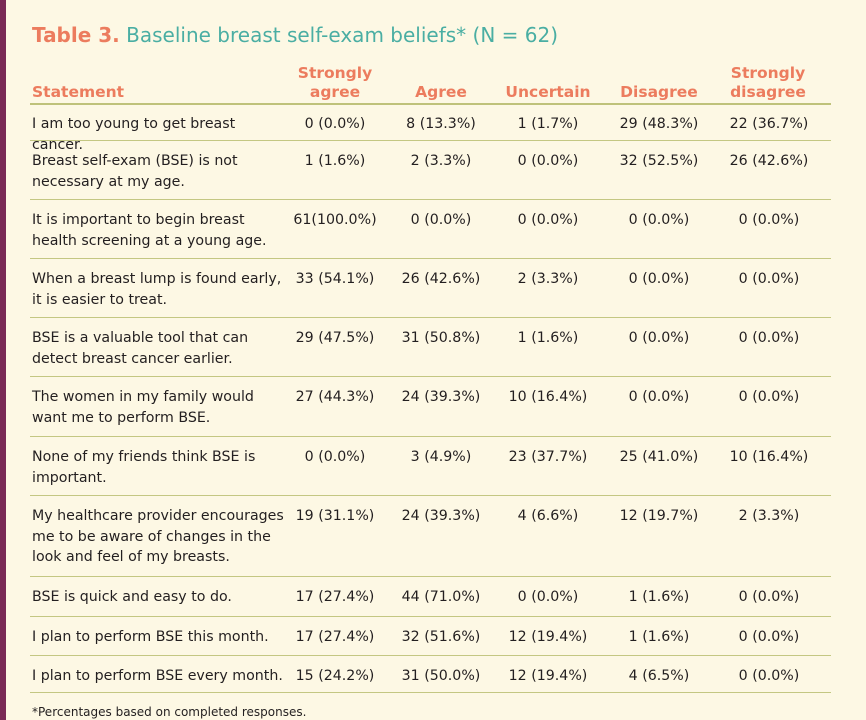 This screenshot has width=866, height=720. I want to click on strongly-agree-cell: 33 (54.1%), so click(335, 279).